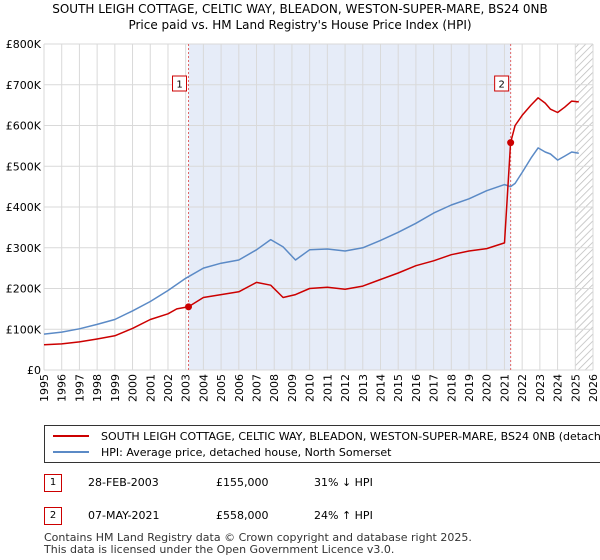 This screenshot has height=560, width=600. What do you see at coordinates (242, 515) in the screenshot?
I see `transaction-price: £558,000` at bounding box center [242, 515].